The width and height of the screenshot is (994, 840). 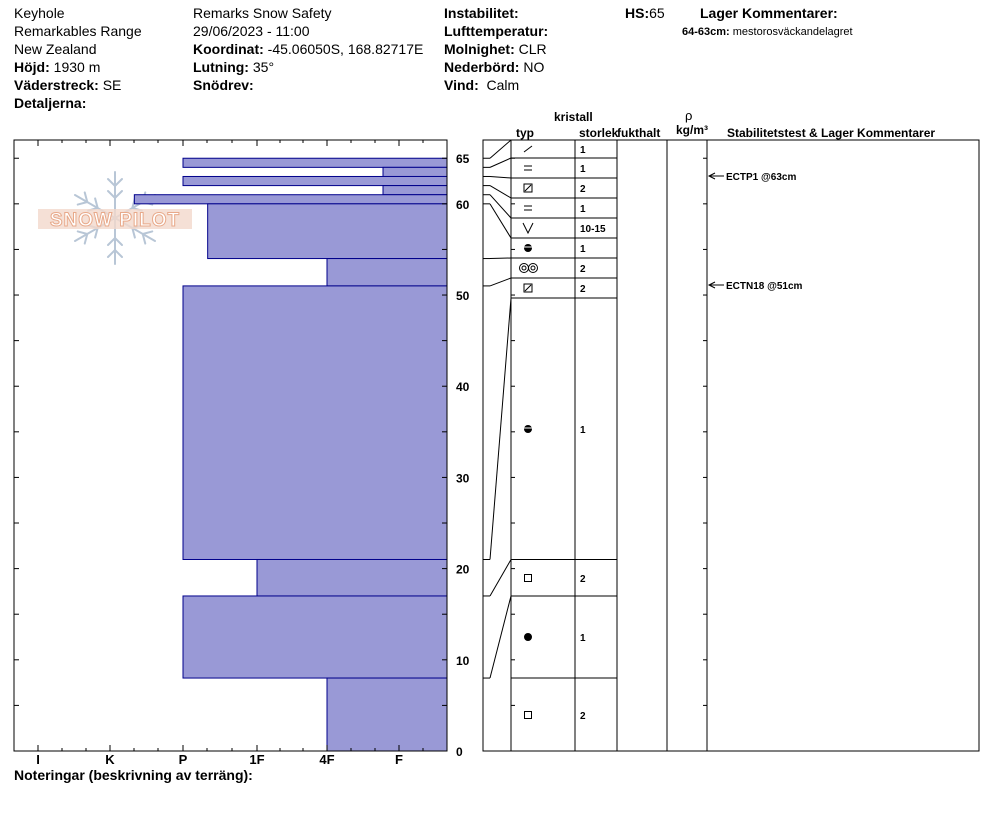 I want to click on country: New Zealand, so click(x=55, y=49).